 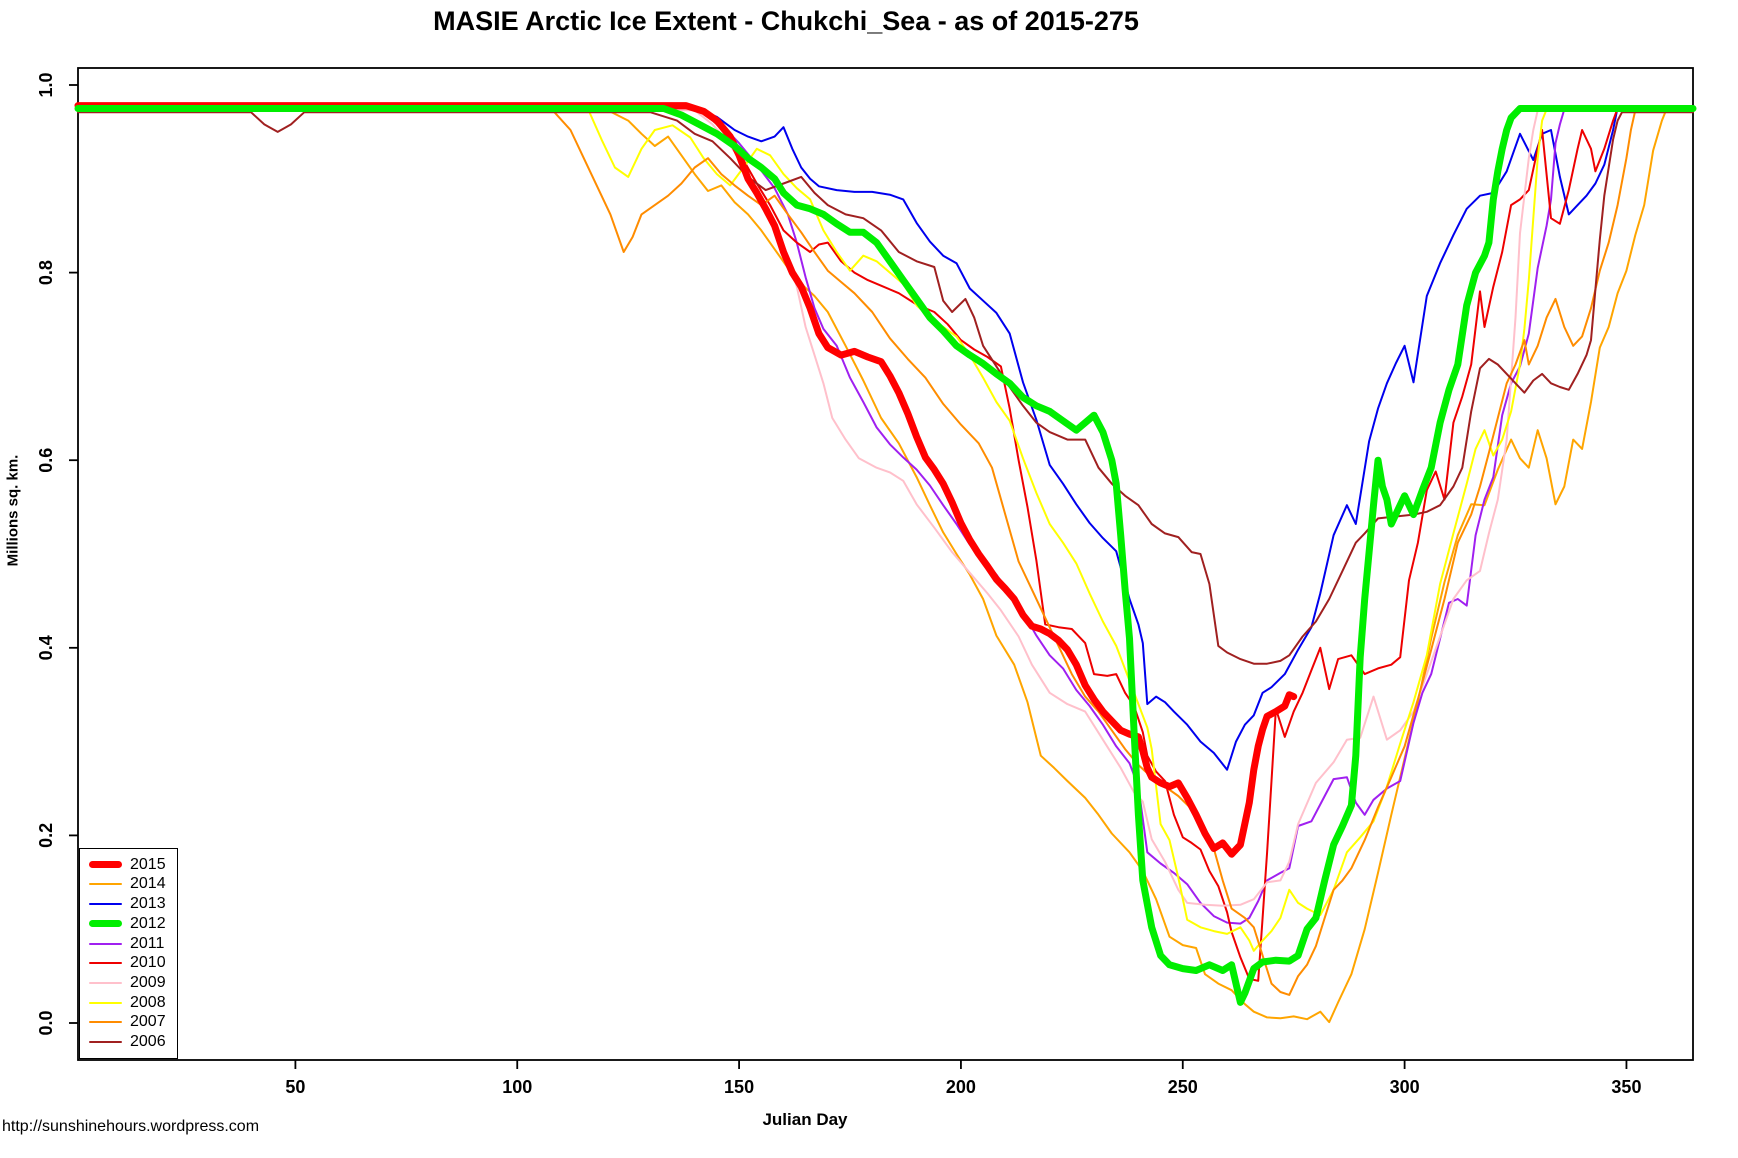 I want to click on legend-label-2013: 2013, so click(x=148, y=904).